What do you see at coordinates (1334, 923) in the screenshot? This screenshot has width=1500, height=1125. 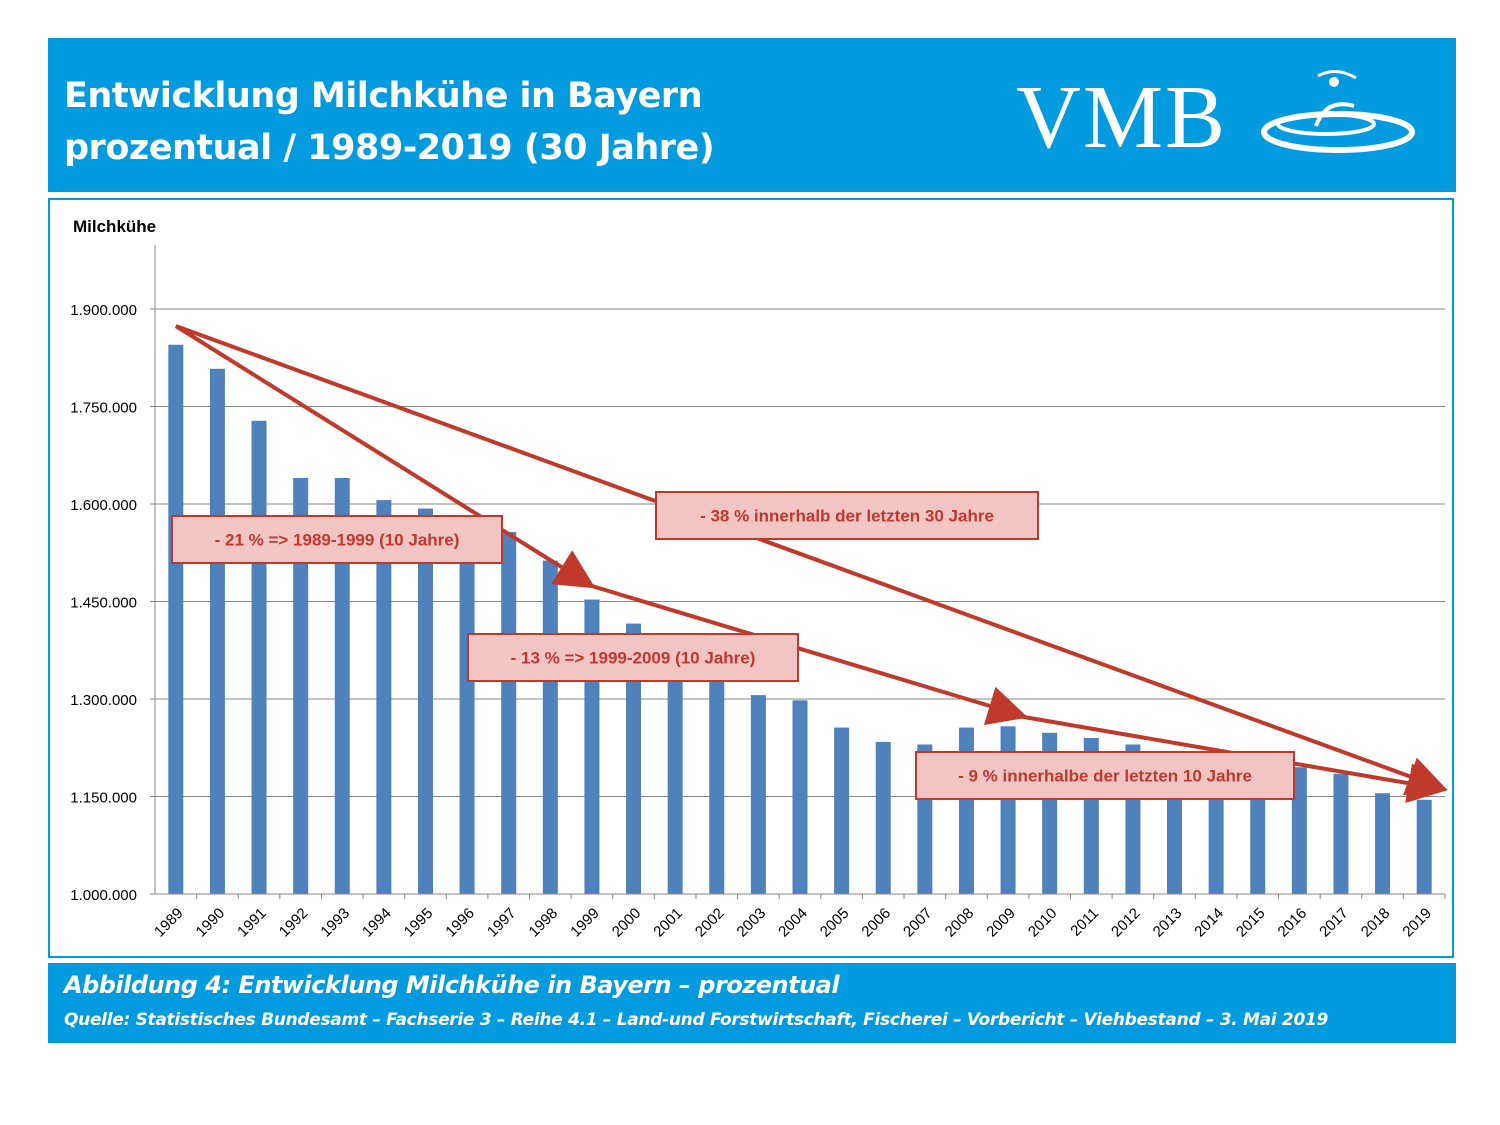 I see `x-tick-label: 2017` at bounding box center [1334, 923].